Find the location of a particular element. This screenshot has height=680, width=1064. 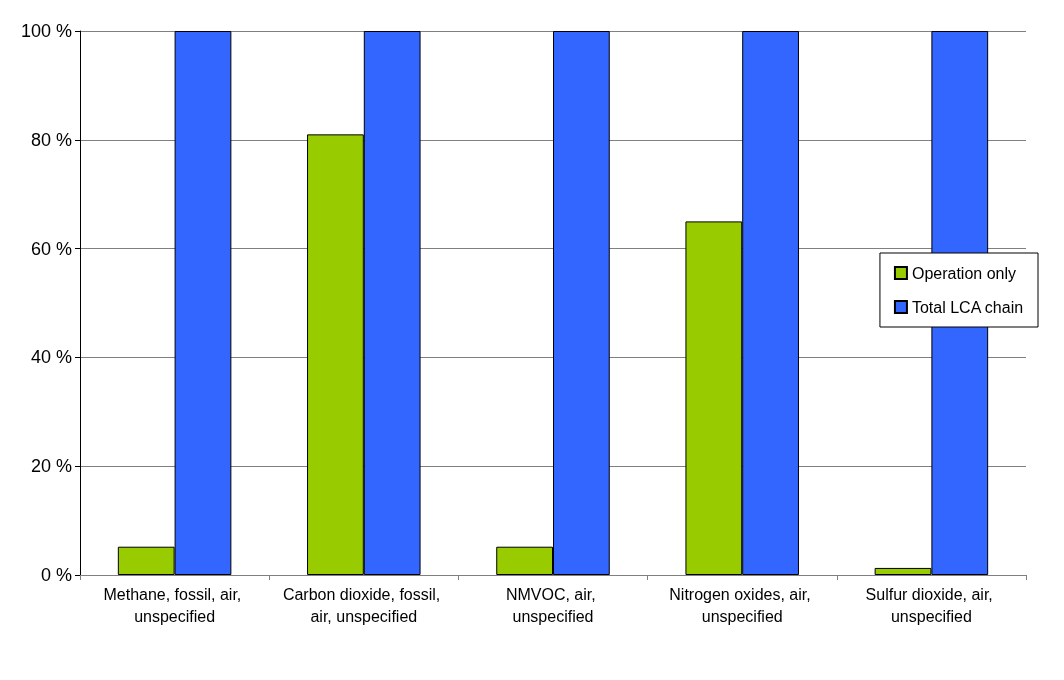

y-tick-label: 80 % is located at coordinates (51, 139).